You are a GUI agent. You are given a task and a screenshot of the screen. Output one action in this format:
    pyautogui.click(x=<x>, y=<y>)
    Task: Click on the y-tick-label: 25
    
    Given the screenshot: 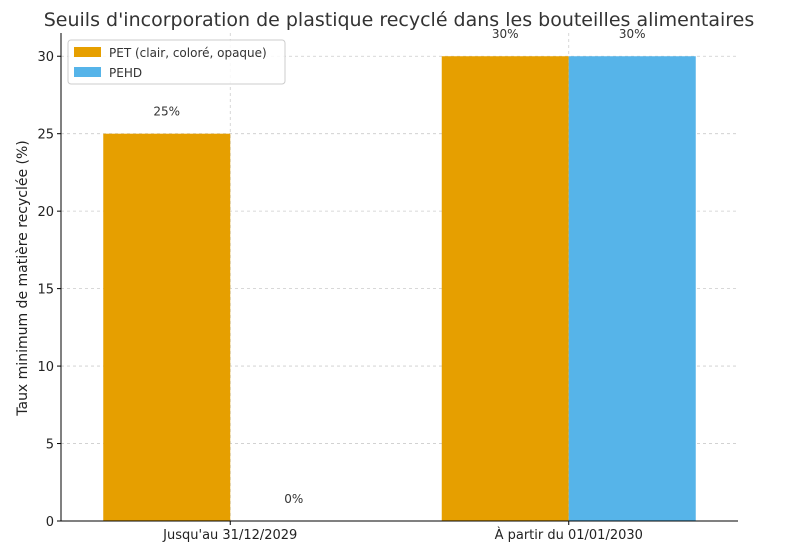 What is the action you would take?
    pyautogui.click(x=45, y=135)
    